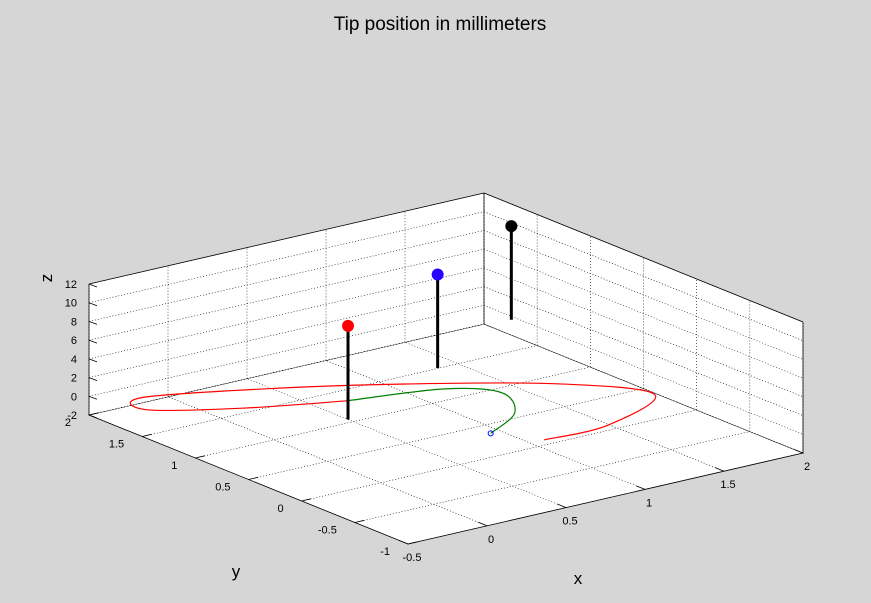  What do you see at coordinates (71, 285) in the screenshot?
I see `z-tick-label: 12` at bounding box center [71, 285].